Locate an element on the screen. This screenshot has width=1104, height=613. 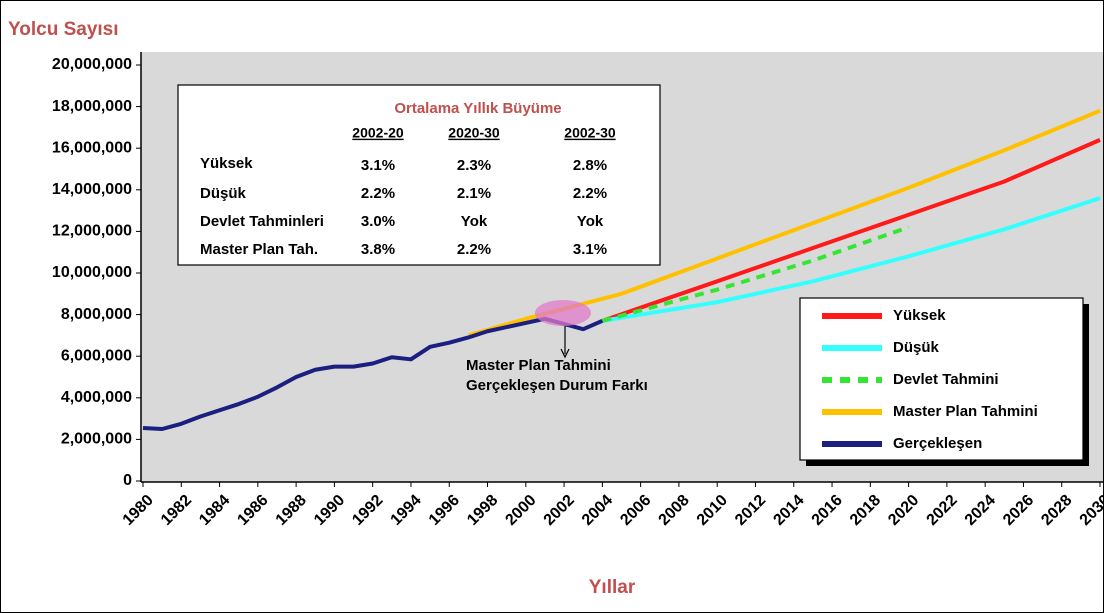
table-cell: 2.1% is located at coordinates (474, 193).